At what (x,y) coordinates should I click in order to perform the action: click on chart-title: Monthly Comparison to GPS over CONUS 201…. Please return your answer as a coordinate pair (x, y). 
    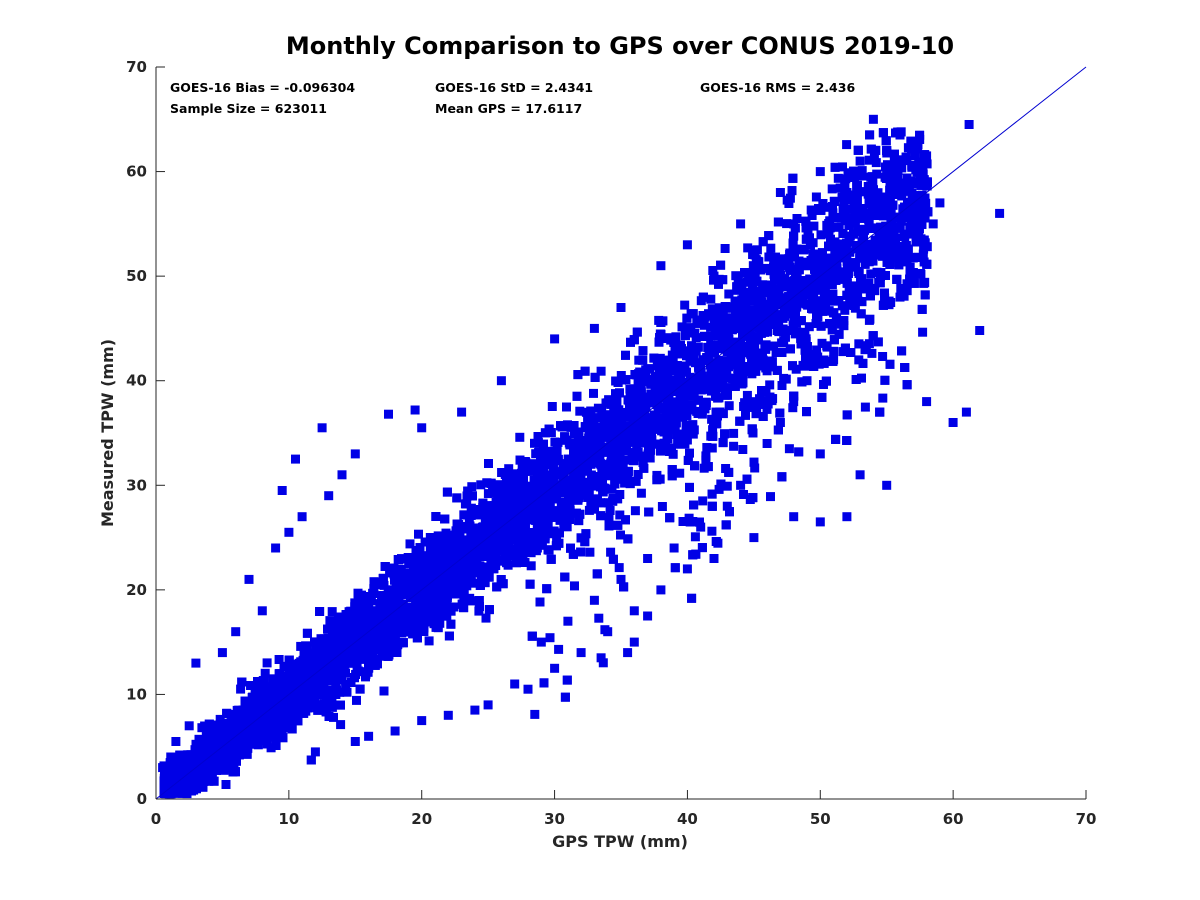
    Looking at the image, I should click on (620, 46).